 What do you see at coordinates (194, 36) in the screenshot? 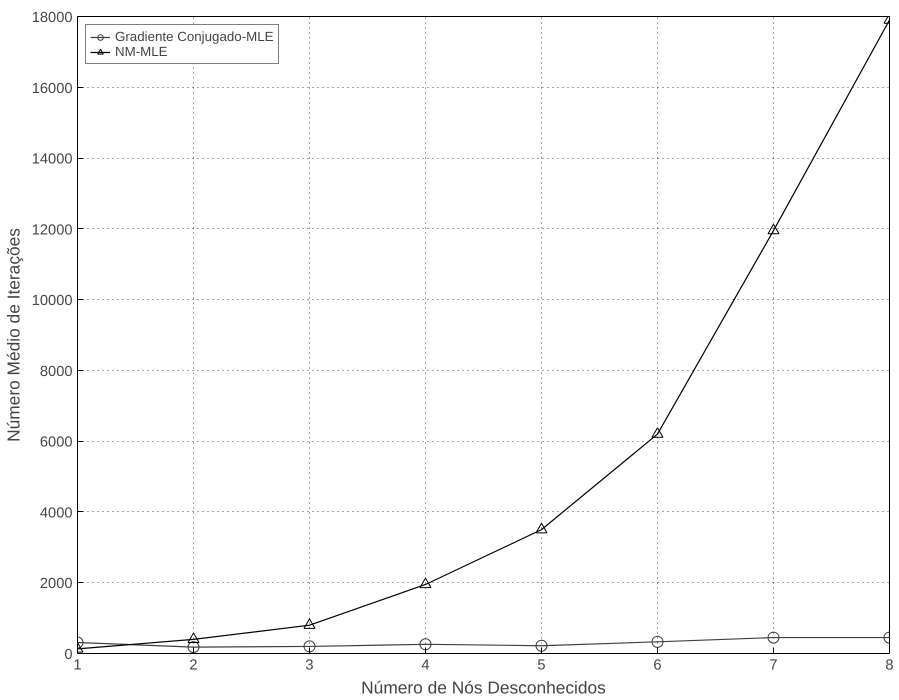
I see `legend-label: Gradiente Conjugado-MLE` at bounding box center [194, 36].